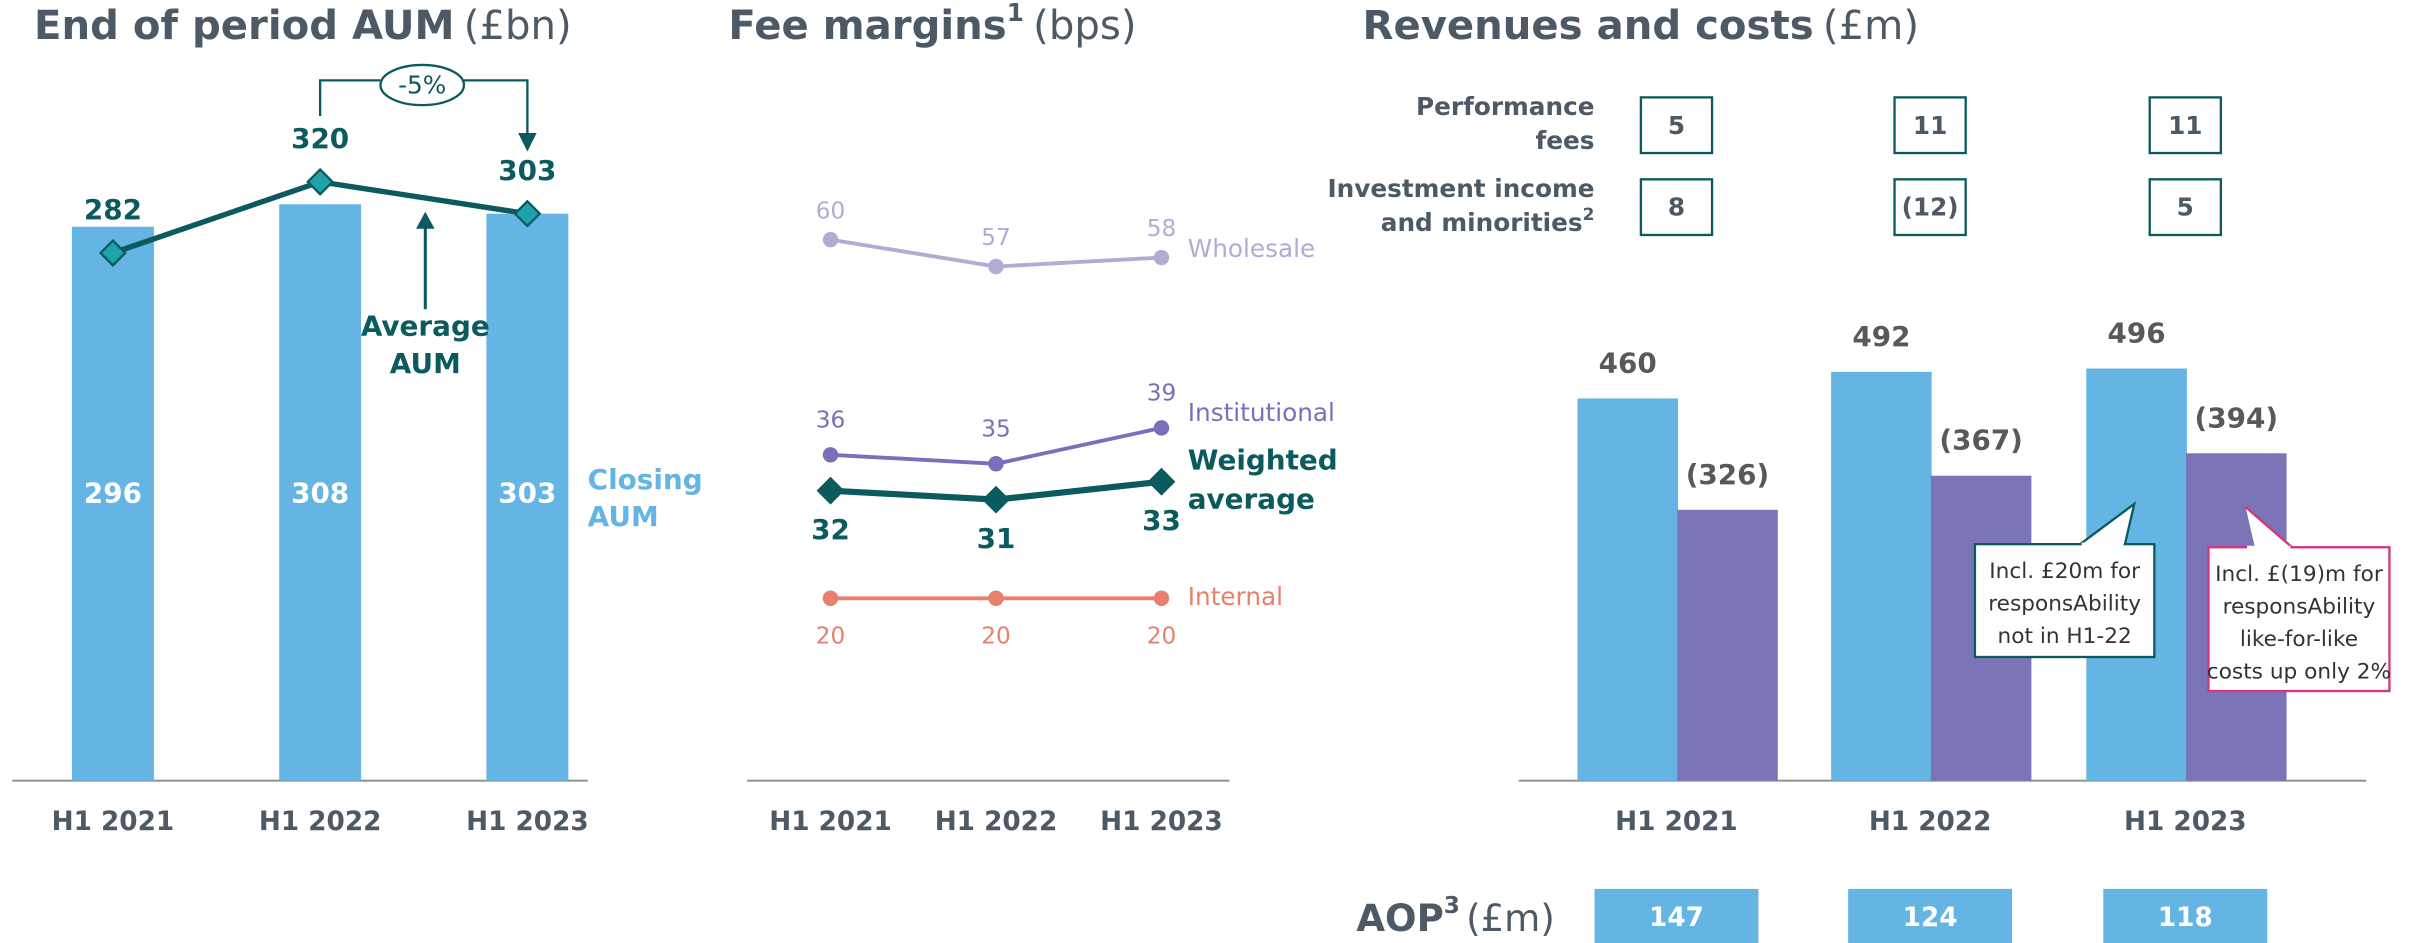  What do you see at coordinates (1263, 460) in the screenshot?
I see `label-line: Weighted` at bounding box center [1263, 460].